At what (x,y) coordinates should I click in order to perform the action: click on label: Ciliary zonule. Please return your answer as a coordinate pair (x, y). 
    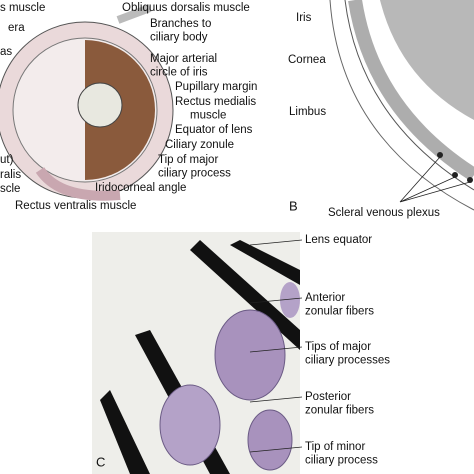
    Looking at the image, I should click on (199, 145).